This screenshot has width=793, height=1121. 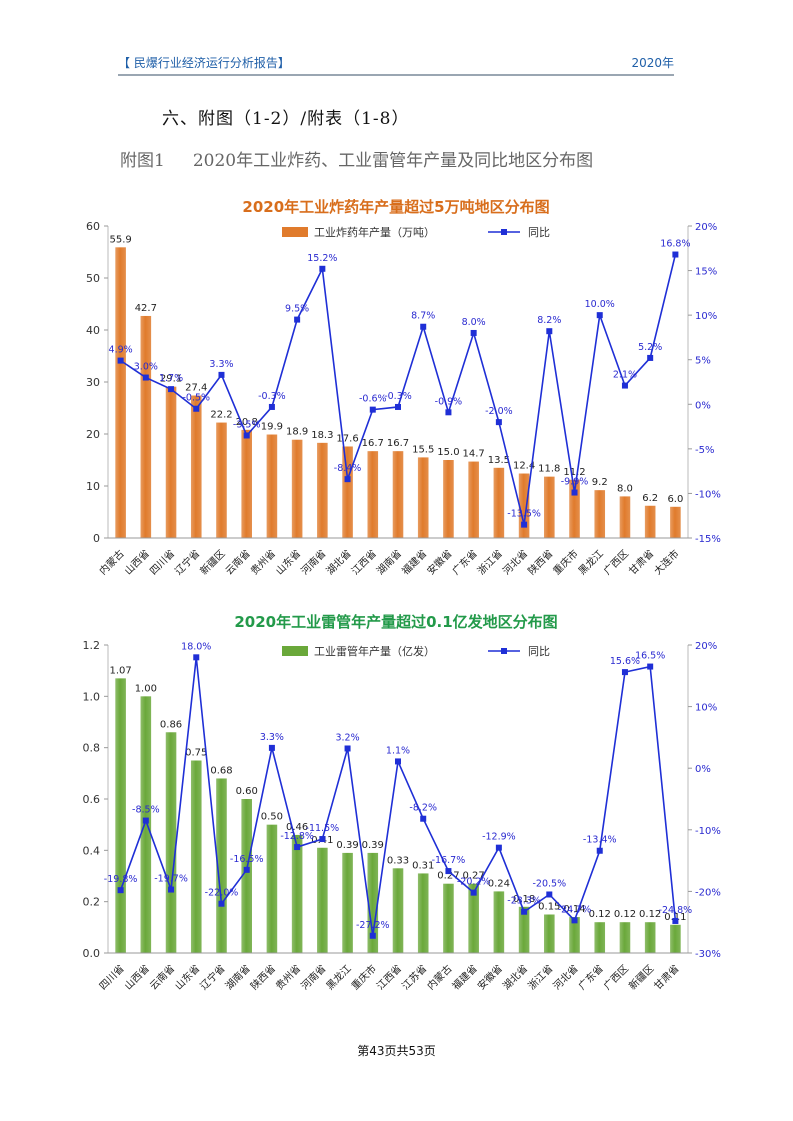 I want to click on yoy-label: -0.5%, so click(x=196, y=398).